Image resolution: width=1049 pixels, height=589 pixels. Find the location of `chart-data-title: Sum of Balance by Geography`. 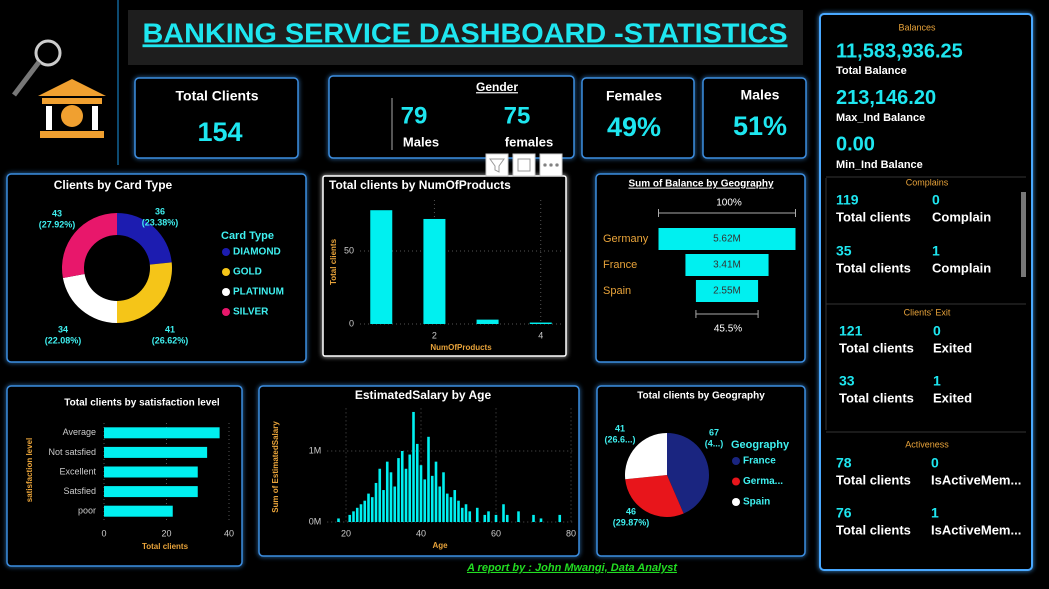

chart-data-title: Sum of Balance by Geography is located at coordinates (700, 184).